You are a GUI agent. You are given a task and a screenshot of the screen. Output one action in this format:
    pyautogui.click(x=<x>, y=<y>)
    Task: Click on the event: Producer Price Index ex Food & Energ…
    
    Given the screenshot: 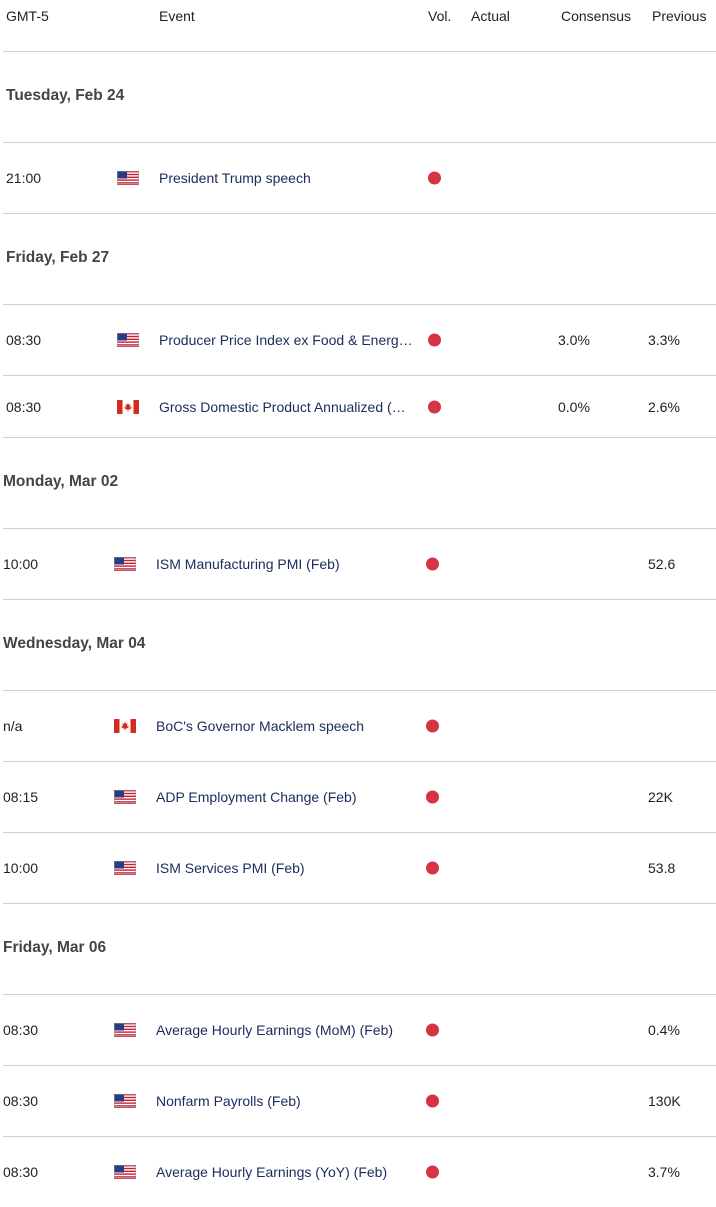 What is the action you would take?
    pyautogui.click(x=286, y=340)
    